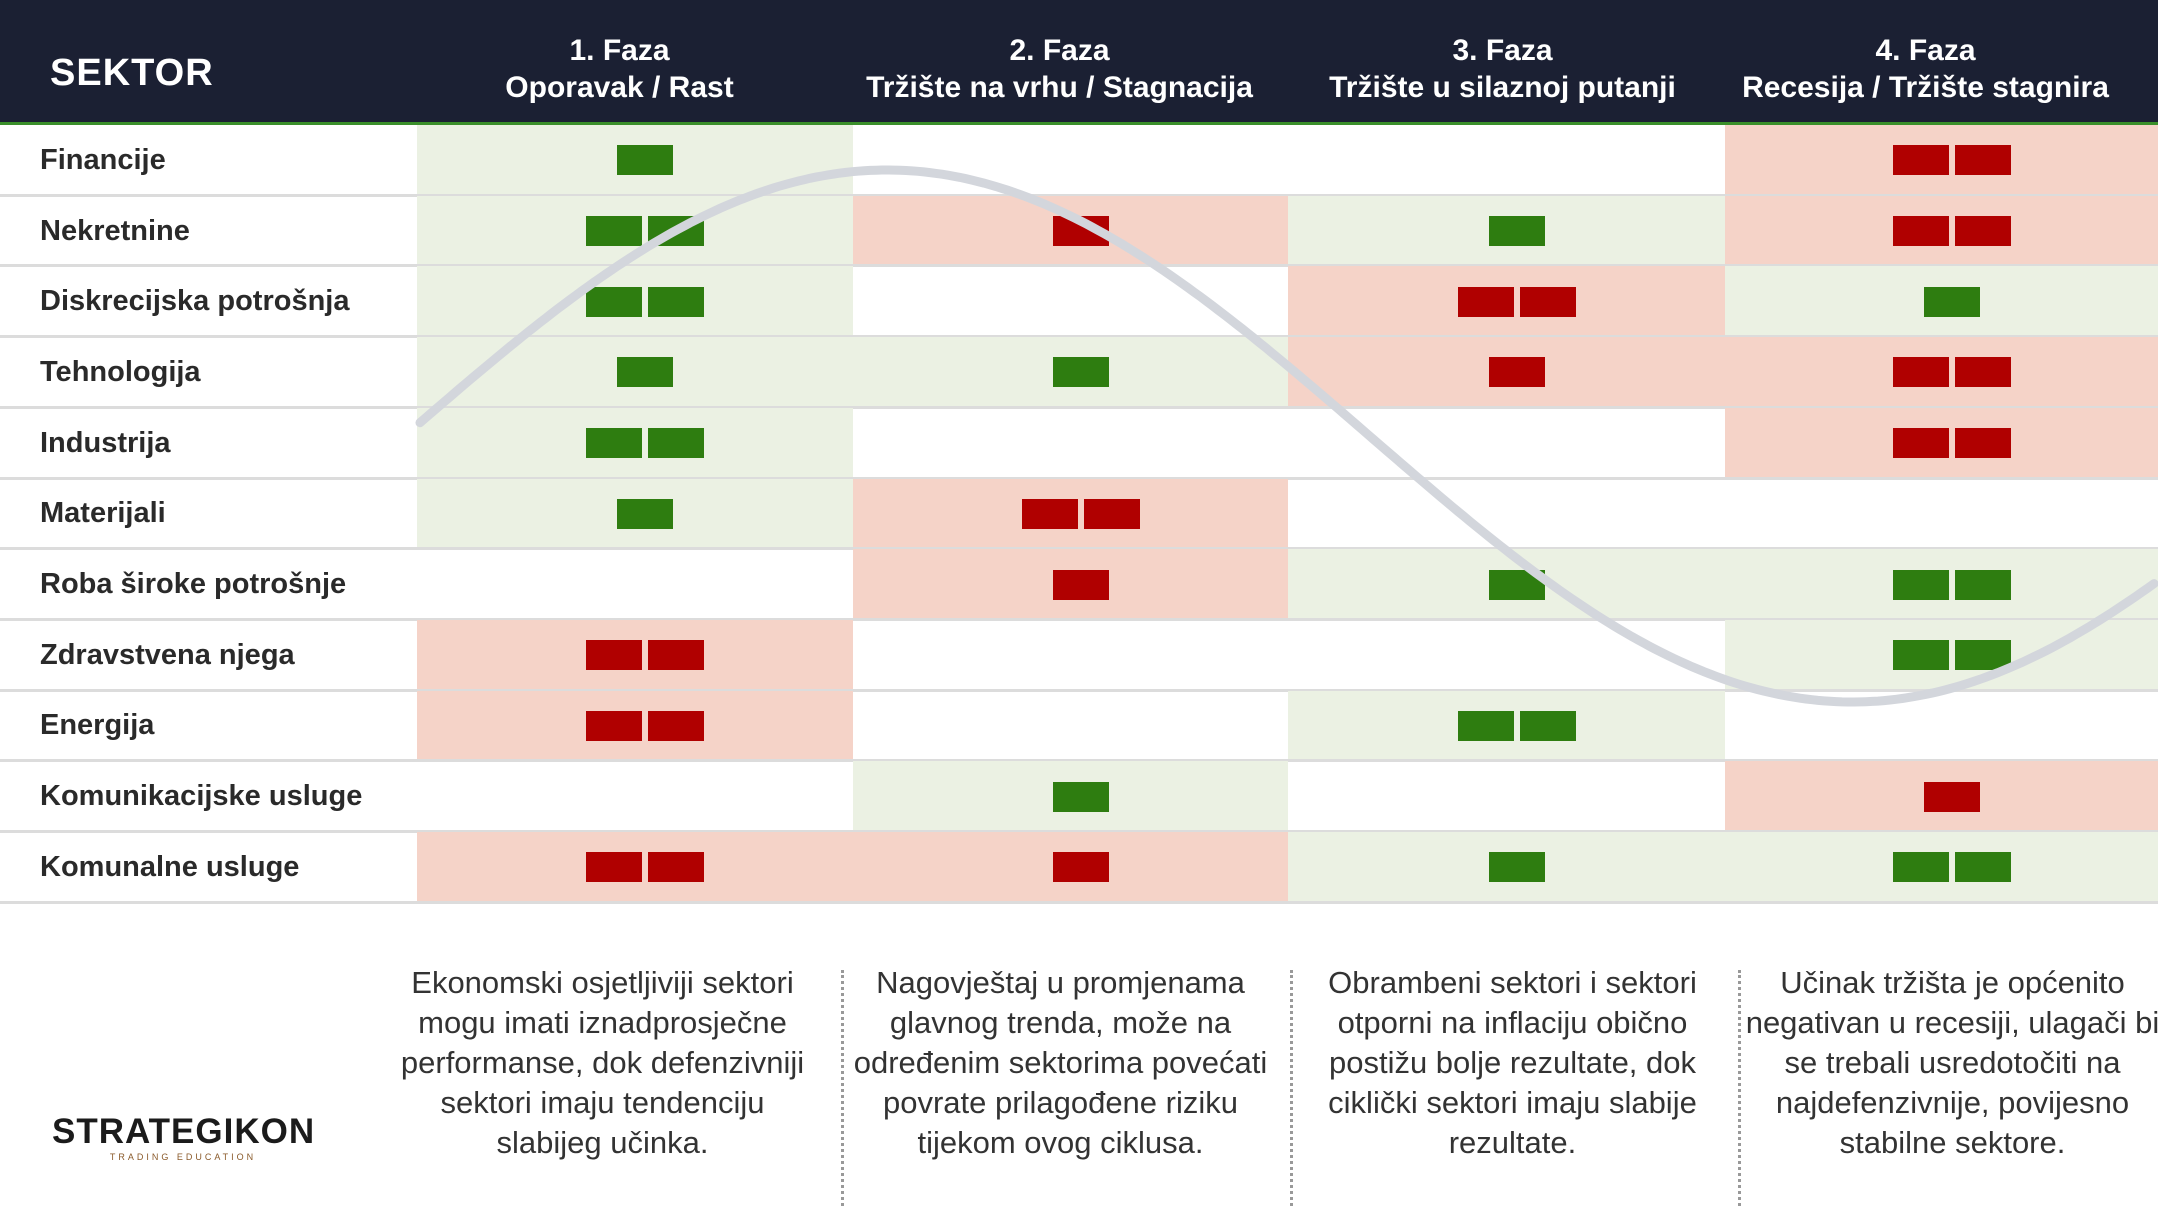 Image resolution: width=2158 pixels, height=1206 pixels. I want to click on phase-3-number: 3. Faza, so click(1502, 50).